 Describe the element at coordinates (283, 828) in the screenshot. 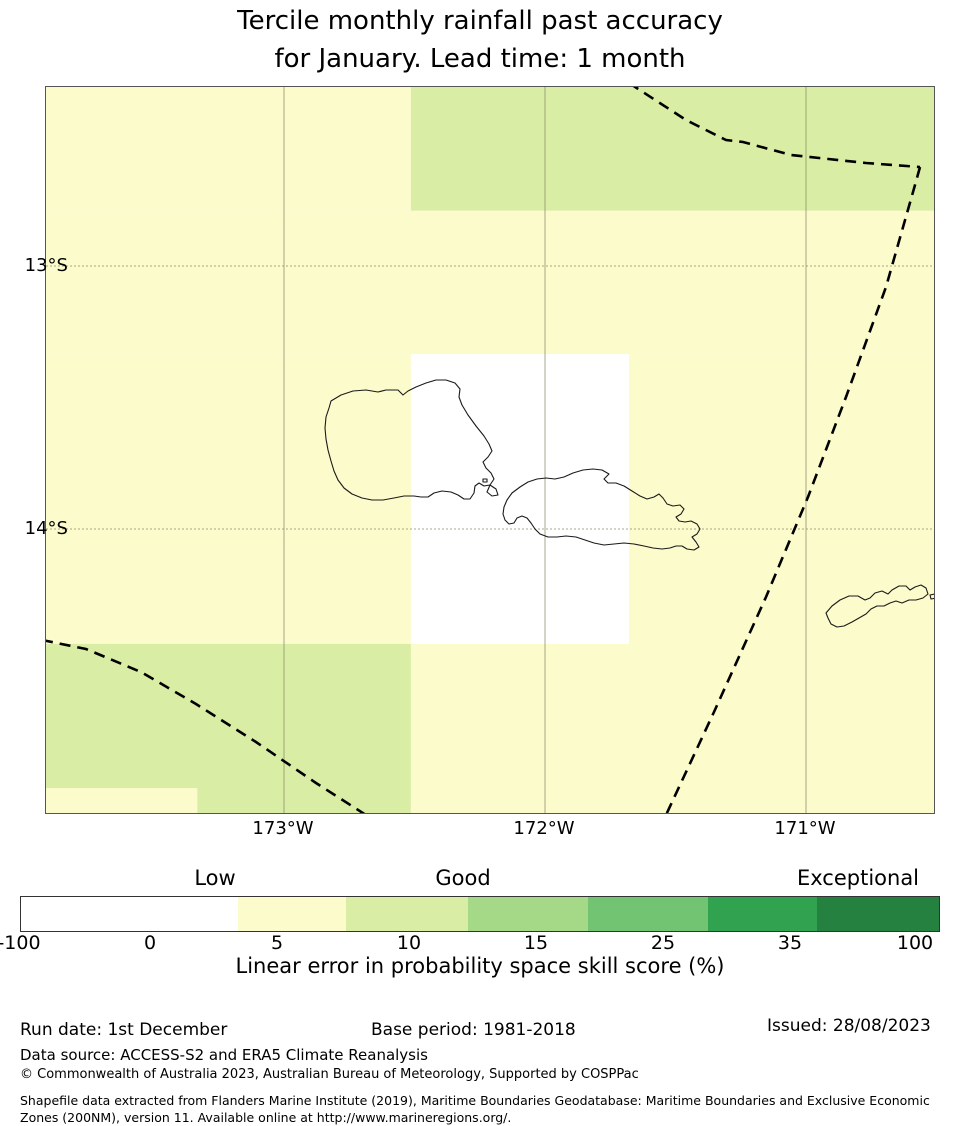

I see `x-axis-tick-173w: 173°W` at that location.